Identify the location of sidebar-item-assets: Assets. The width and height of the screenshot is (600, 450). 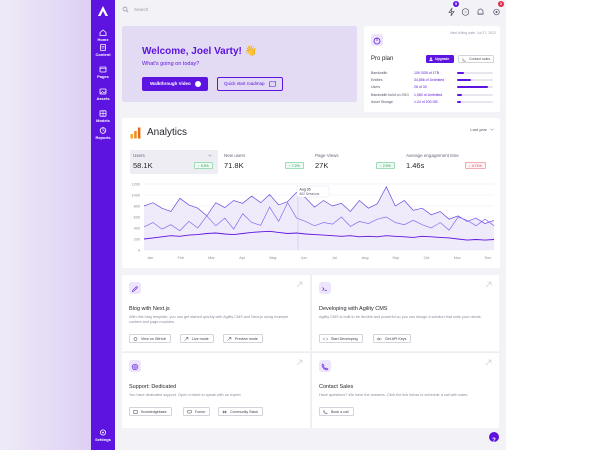
(103, 96).